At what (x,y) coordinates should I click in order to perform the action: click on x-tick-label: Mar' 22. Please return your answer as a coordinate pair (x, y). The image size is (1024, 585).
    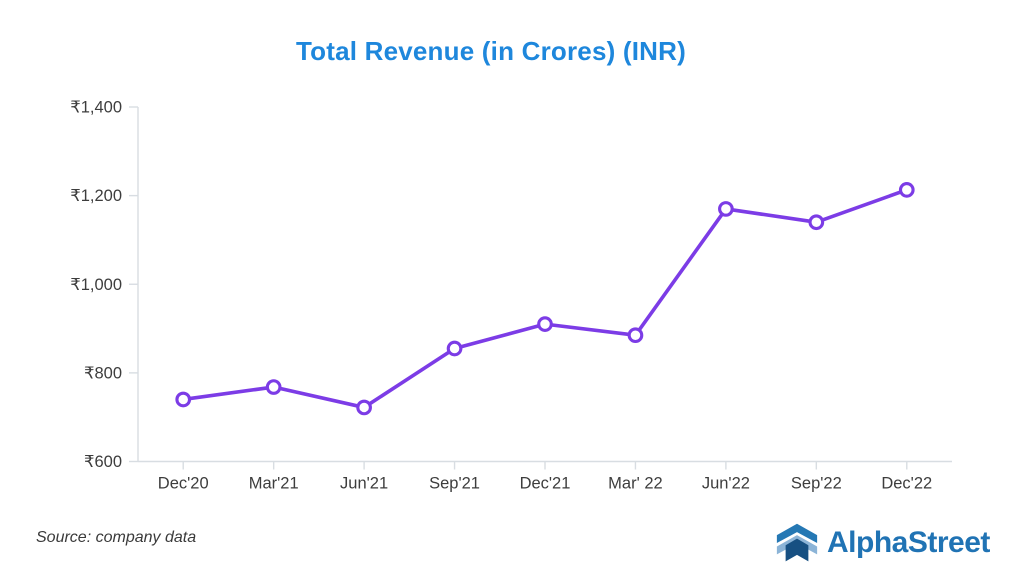
    Looking at the image, I should click on (635, 484).